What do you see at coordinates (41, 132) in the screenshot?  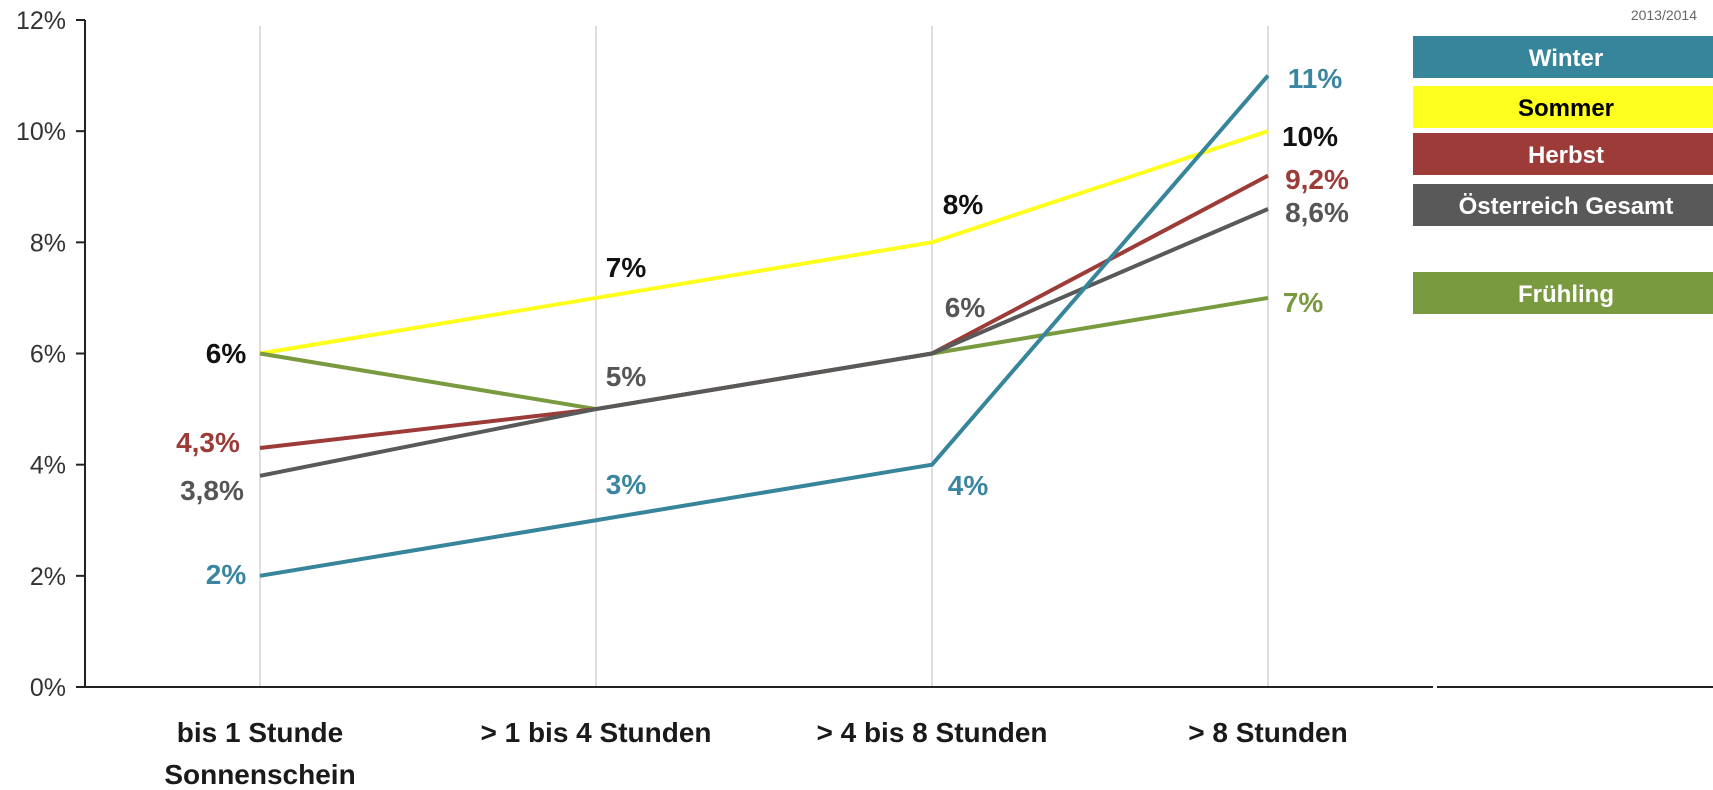 I see `y-tick-label-5: 10%` at bounding box center [41, 132].